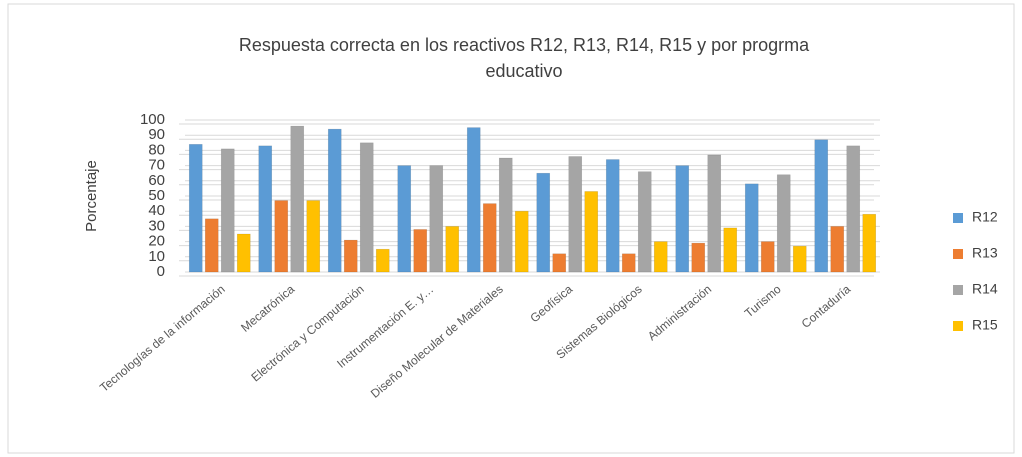 Image resolution: width=1022 pixels, height=457 pixels. What do you see at coordinates (152, 119) in the screenshot?
I see `y-tick-label: 100` at bounding box center [152, 119].